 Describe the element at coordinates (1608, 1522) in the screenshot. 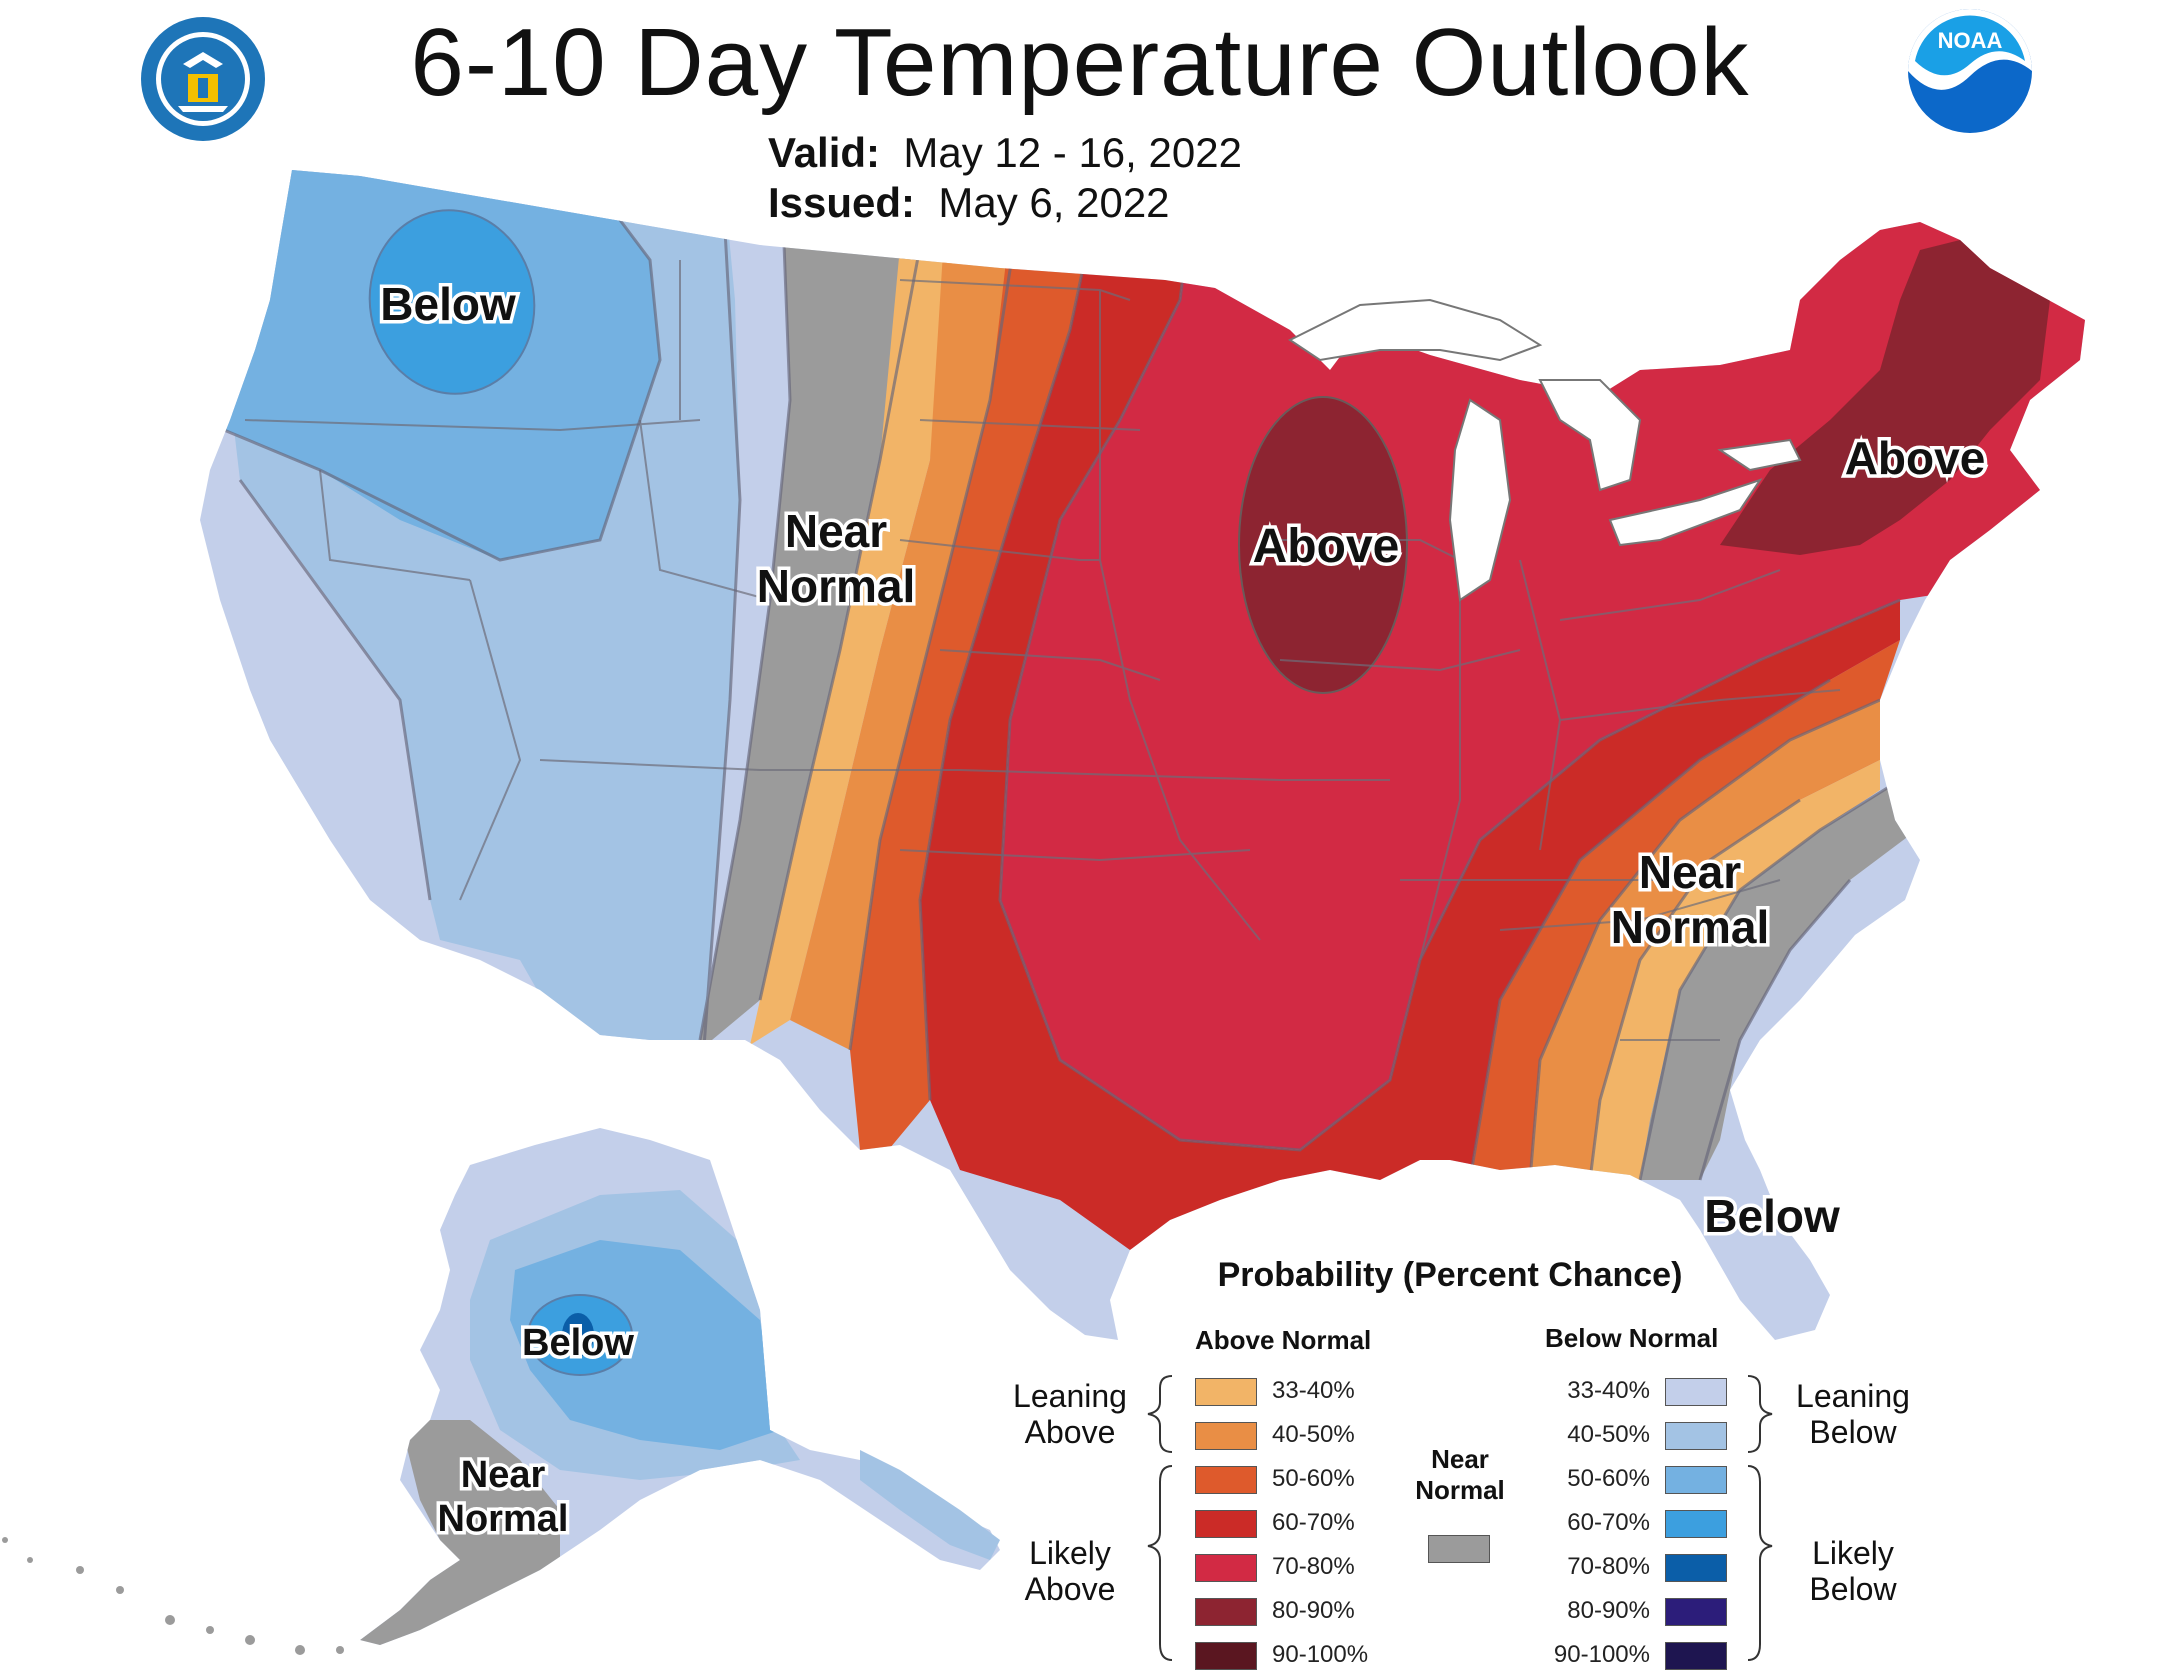

I see `legend-below-pct: 60-70%` at that location.